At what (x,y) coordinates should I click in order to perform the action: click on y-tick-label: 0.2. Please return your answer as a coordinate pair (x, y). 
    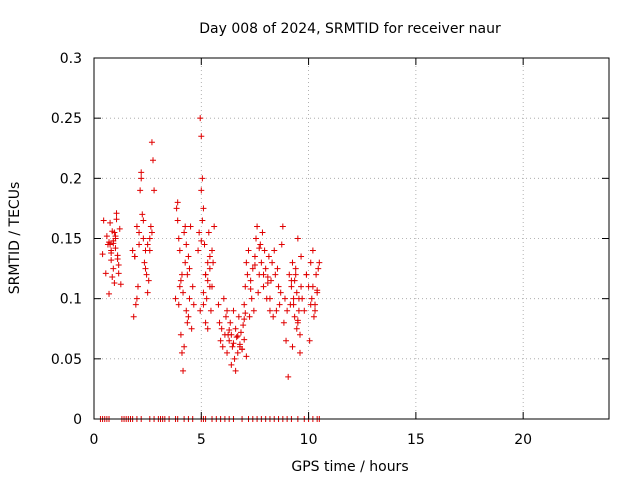
    Looking at the image, I should click on (71, 179).